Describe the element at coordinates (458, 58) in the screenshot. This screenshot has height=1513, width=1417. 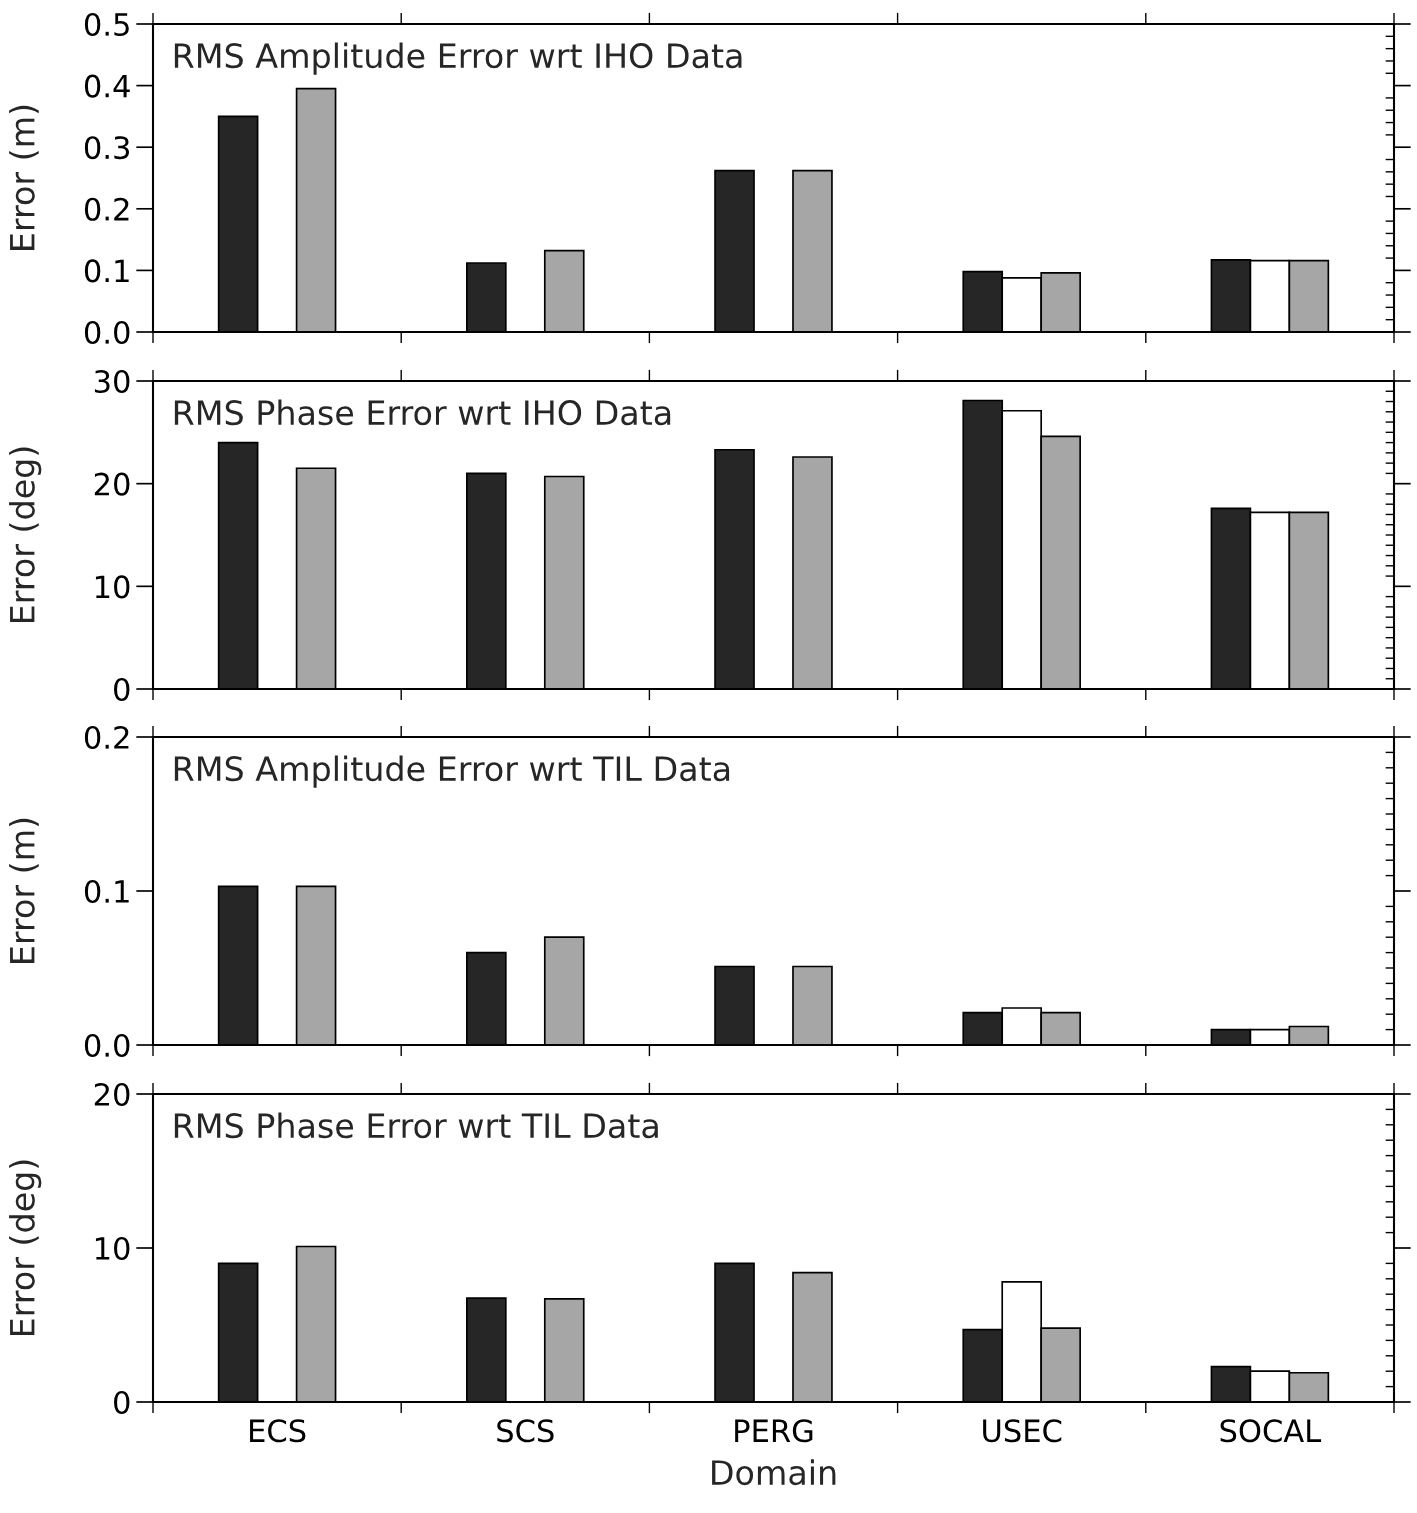
I see `text: RMS Amplitude Error wrt IHO Data` at that location.